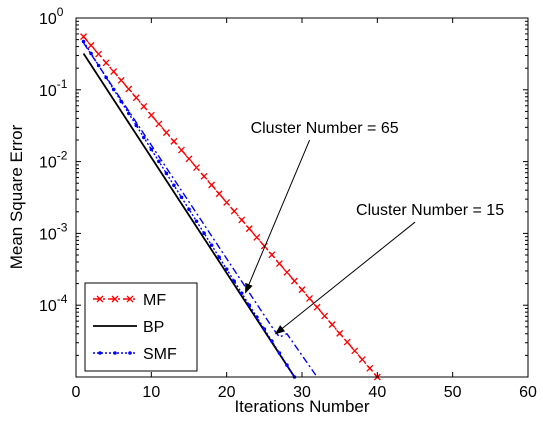 The width and height of the screenshot is (543, 424). What do you see at coordinates (151, 392) in the screenshot?
I see `x-tick-label: 10` at bounding box center [151, 392].